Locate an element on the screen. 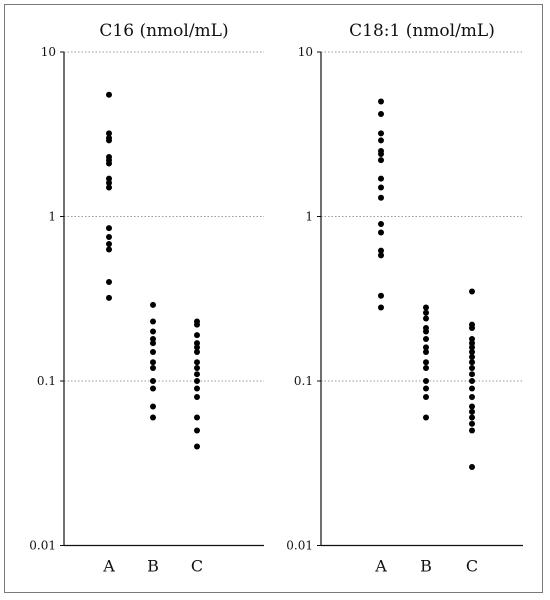 The height and width of the screenshot is (600, 550). y-tick-label: 1 is located at coordinates (309, 217).